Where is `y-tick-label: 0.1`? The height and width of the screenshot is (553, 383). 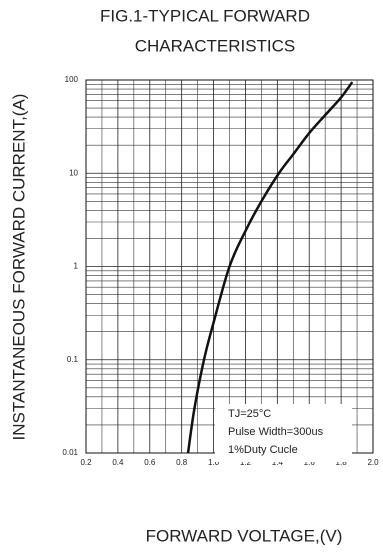
y-tick-label: 0.1 is located at coordinates (73, 359).